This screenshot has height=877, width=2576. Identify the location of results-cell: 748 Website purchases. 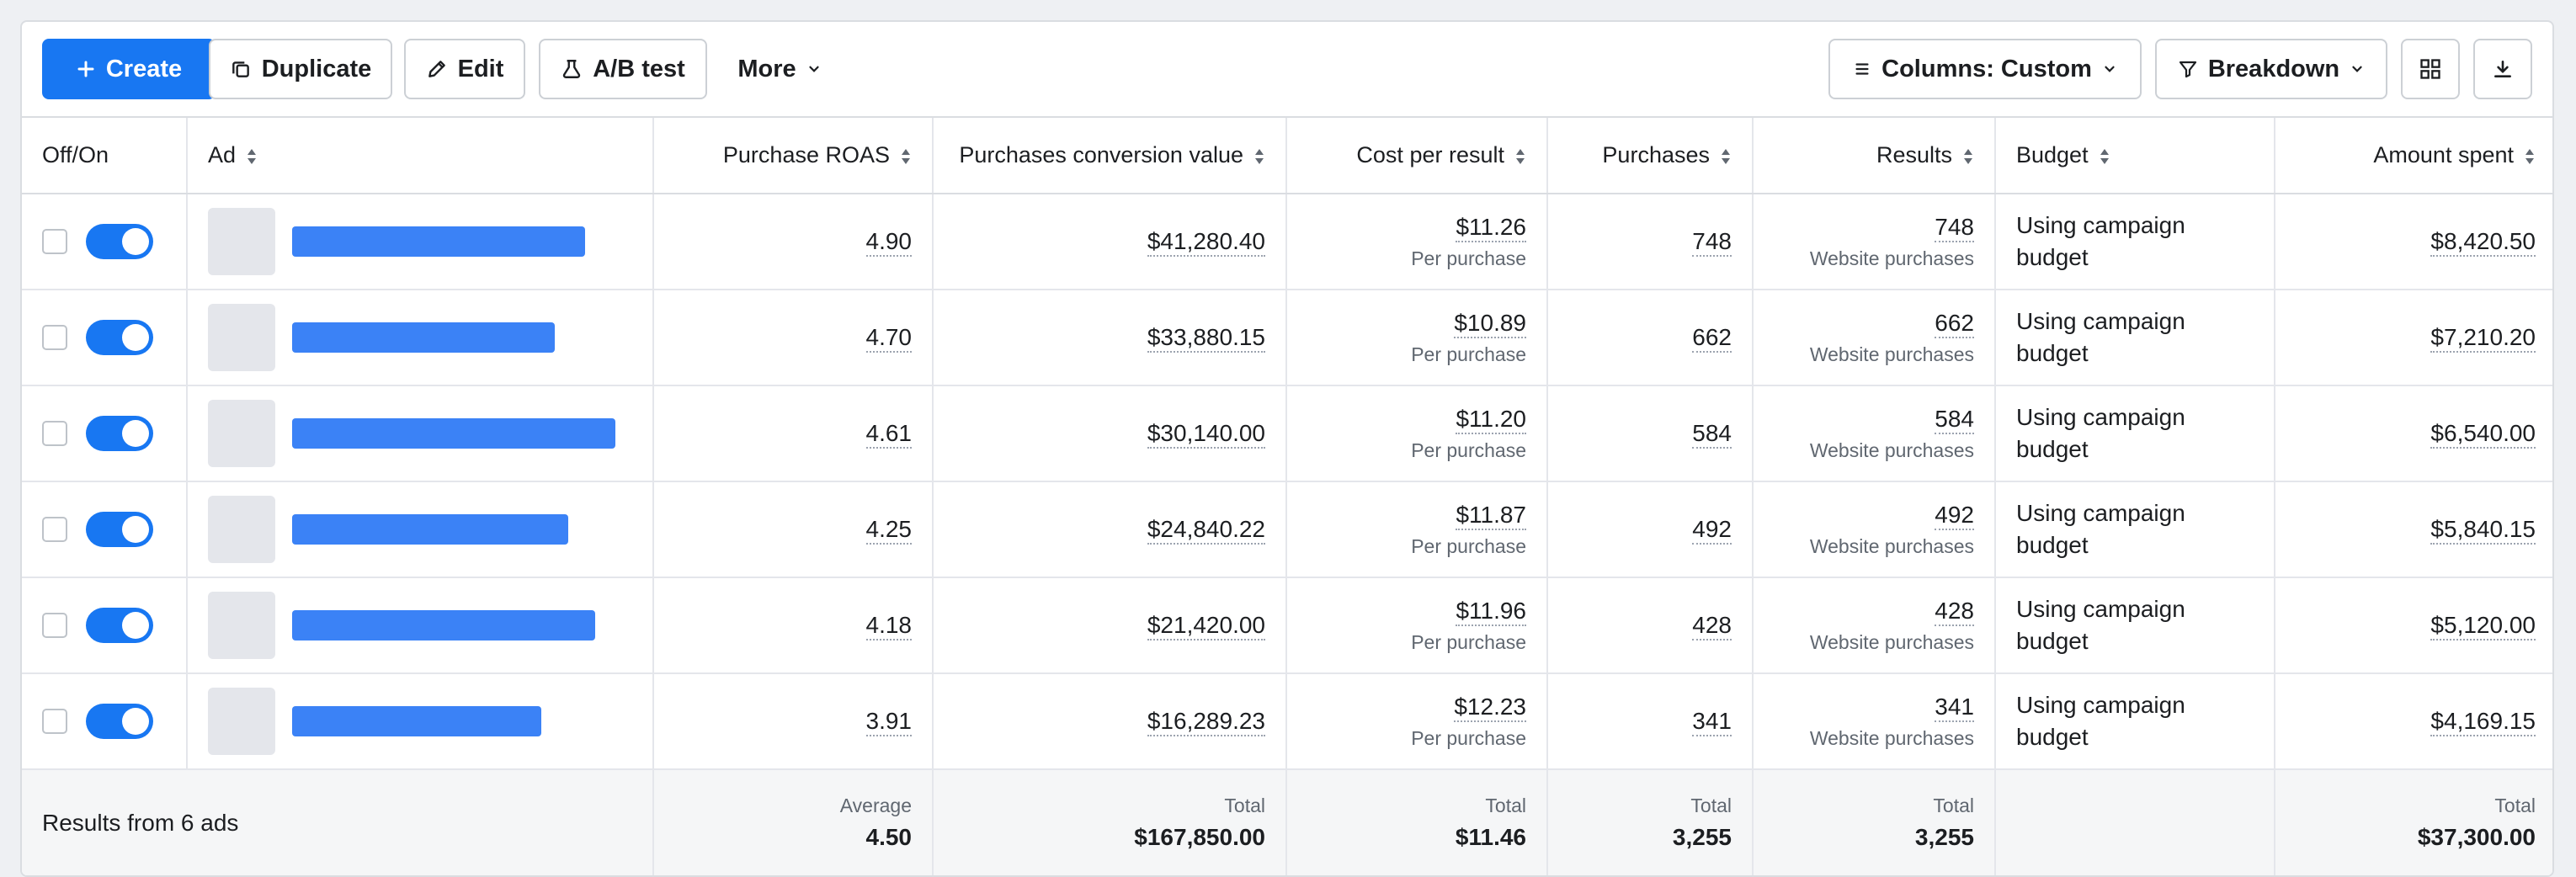
(1875, 242).